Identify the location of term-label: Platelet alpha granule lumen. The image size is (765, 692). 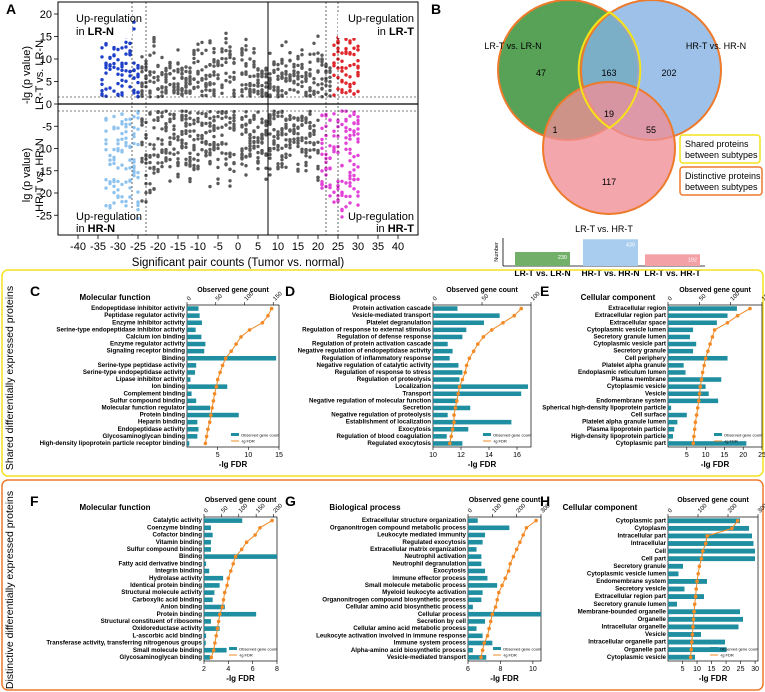
(624, 422).